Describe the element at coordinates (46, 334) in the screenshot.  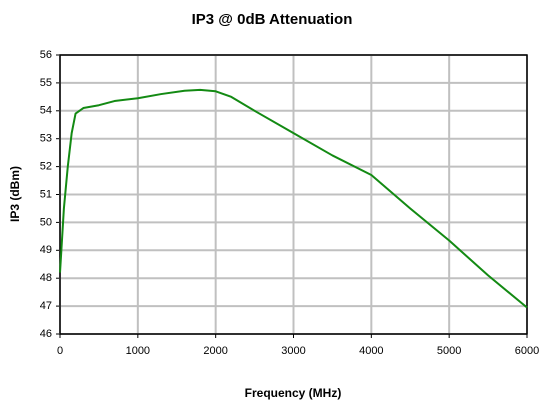
I see `y-tick-label: 46` at that location.